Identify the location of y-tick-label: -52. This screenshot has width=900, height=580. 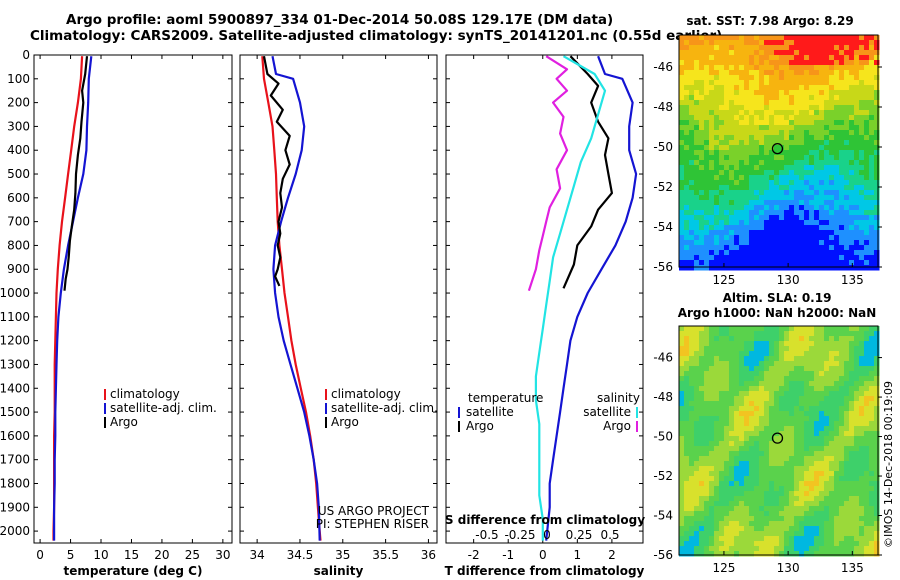
(663, 187).